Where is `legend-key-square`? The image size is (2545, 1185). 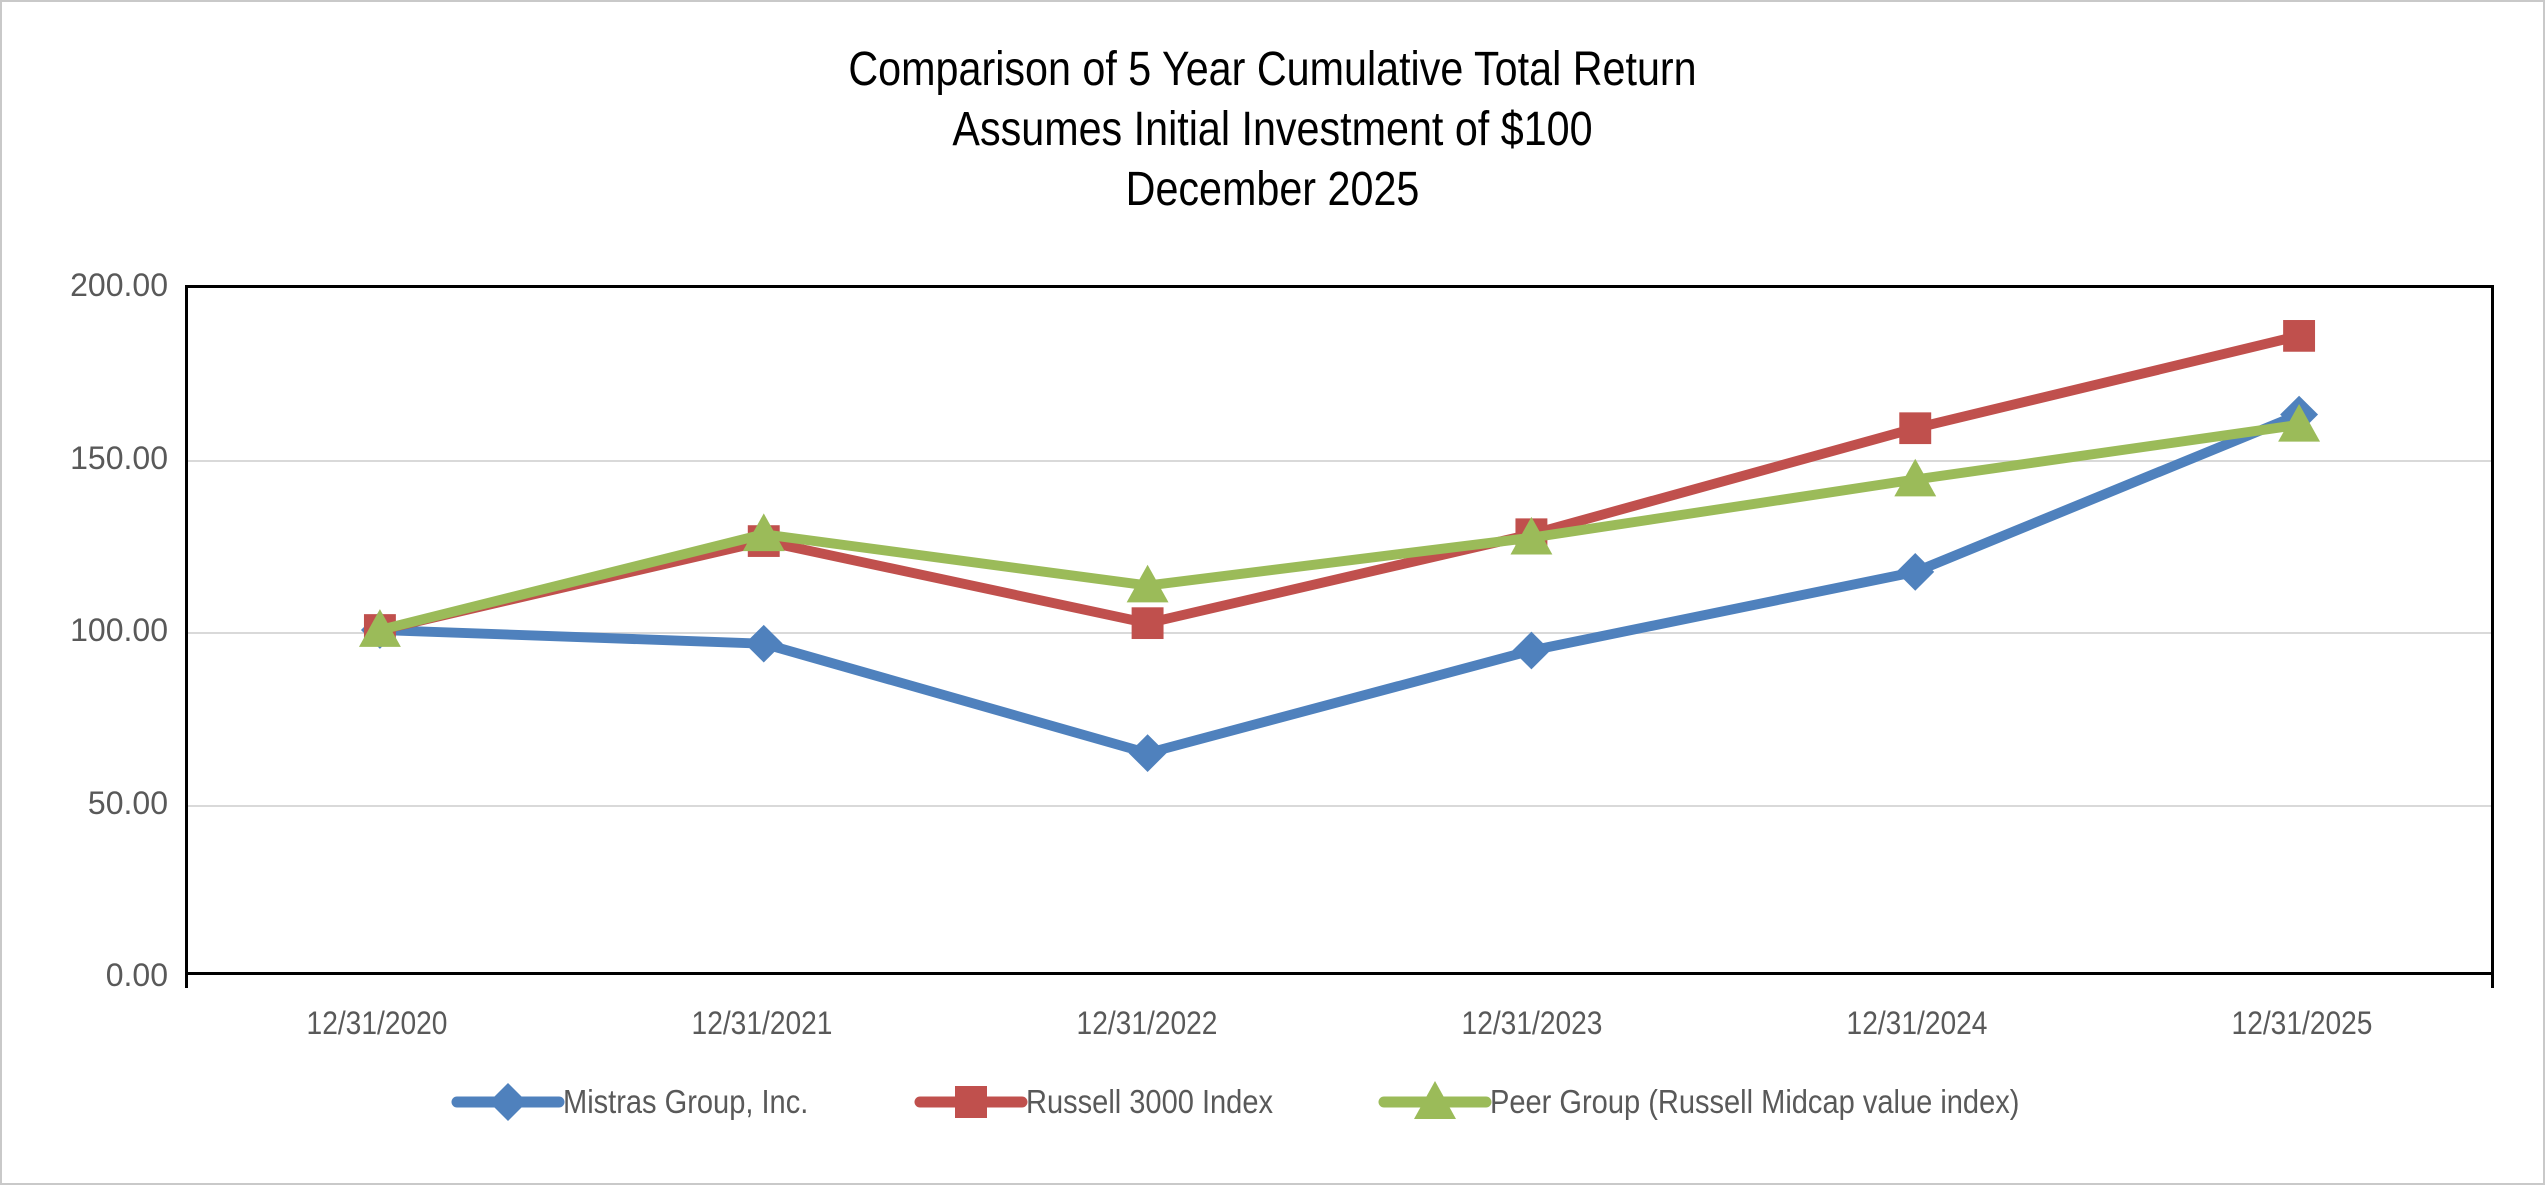
legend-key-square is located at coordinates (971, 1102).